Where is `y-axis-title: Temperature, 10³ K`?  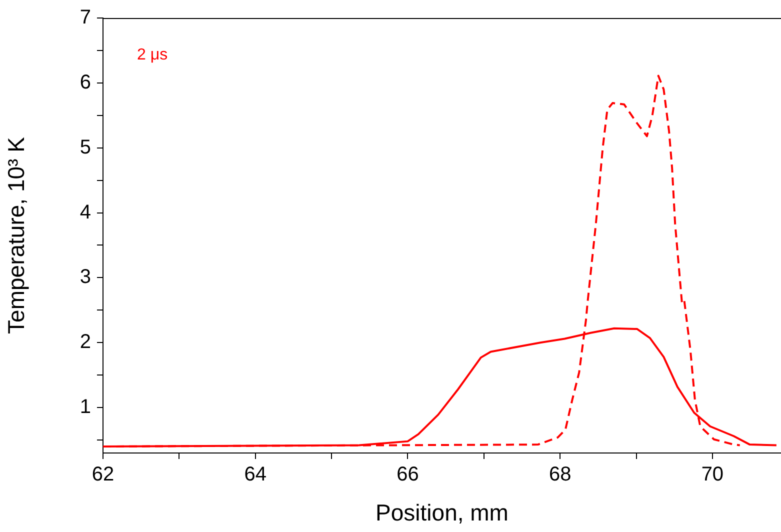 y-axis-title: Temperature, 10³ K is located at coordinates (16, 235).